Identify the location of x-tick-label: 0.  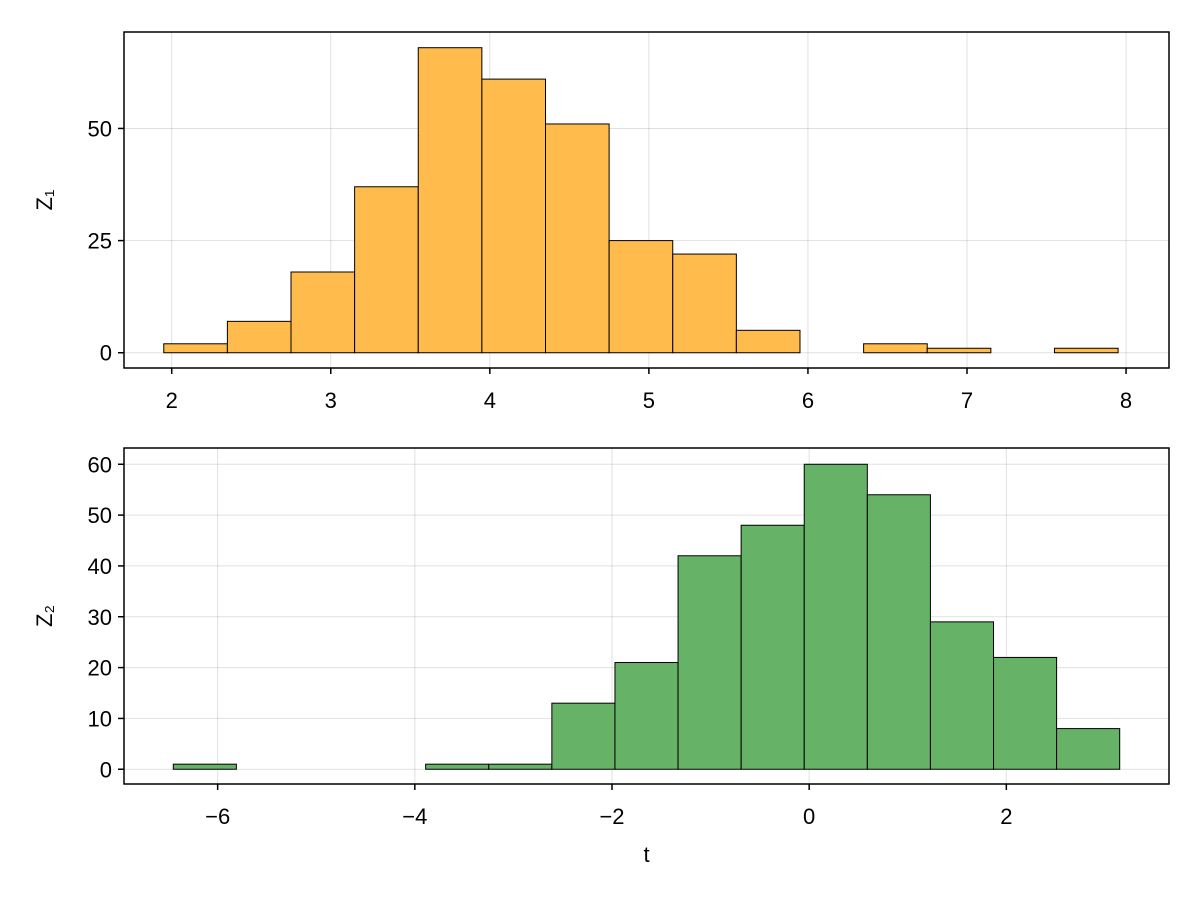
(809, 816).